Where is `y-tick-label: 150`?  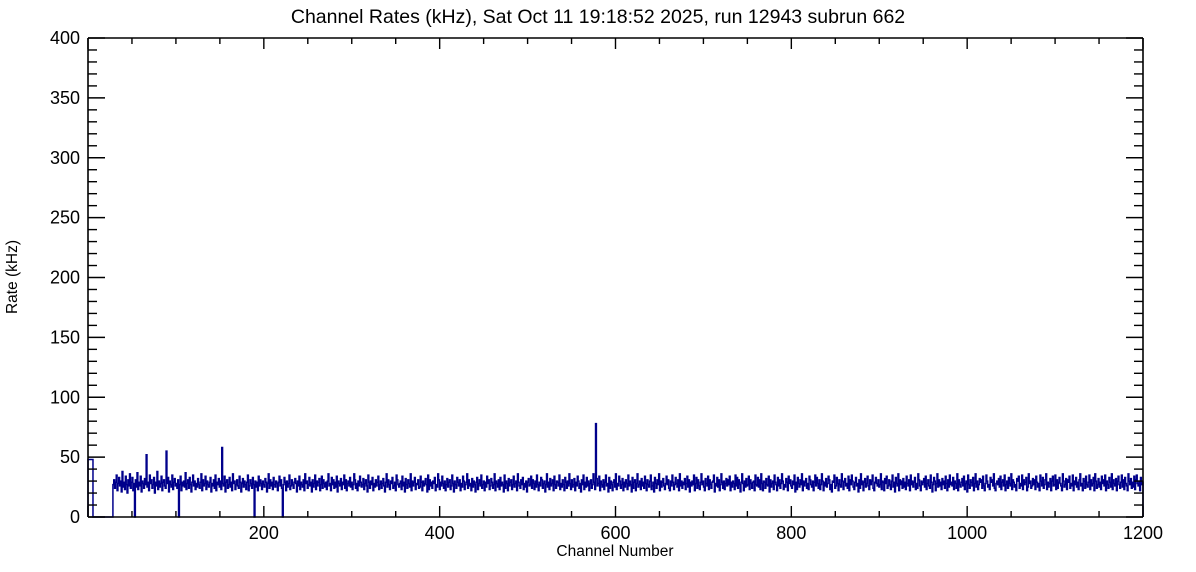
y-tick-label: 150 is located at coordinates (65, 337).